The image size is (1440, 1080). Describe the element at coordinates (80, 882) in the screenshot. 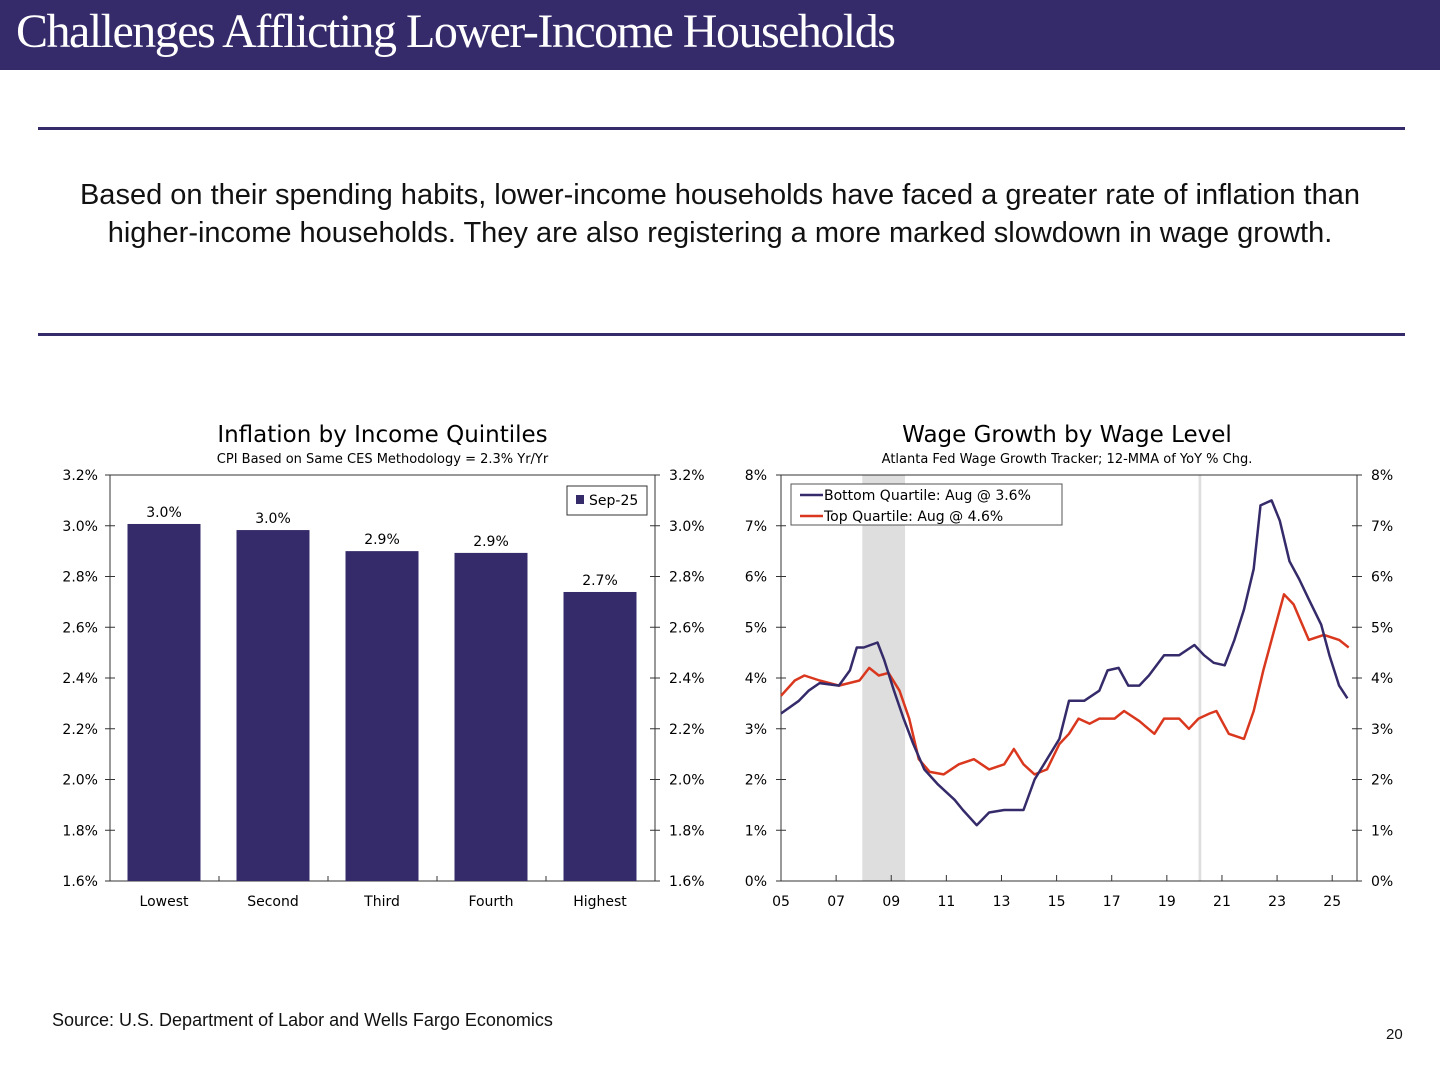

I see `y-tick-label-left: 1.6%` at that location.